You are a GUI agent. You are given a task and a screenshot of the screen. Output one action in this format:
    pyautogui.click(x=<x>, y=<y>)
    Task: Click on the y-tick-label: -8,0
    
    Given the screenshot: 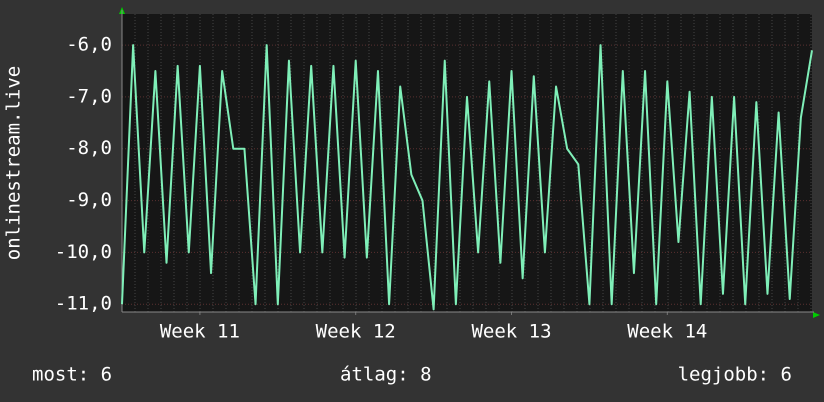 What is the action you would take?
    pyautogui.click(x=89, y=148)
    